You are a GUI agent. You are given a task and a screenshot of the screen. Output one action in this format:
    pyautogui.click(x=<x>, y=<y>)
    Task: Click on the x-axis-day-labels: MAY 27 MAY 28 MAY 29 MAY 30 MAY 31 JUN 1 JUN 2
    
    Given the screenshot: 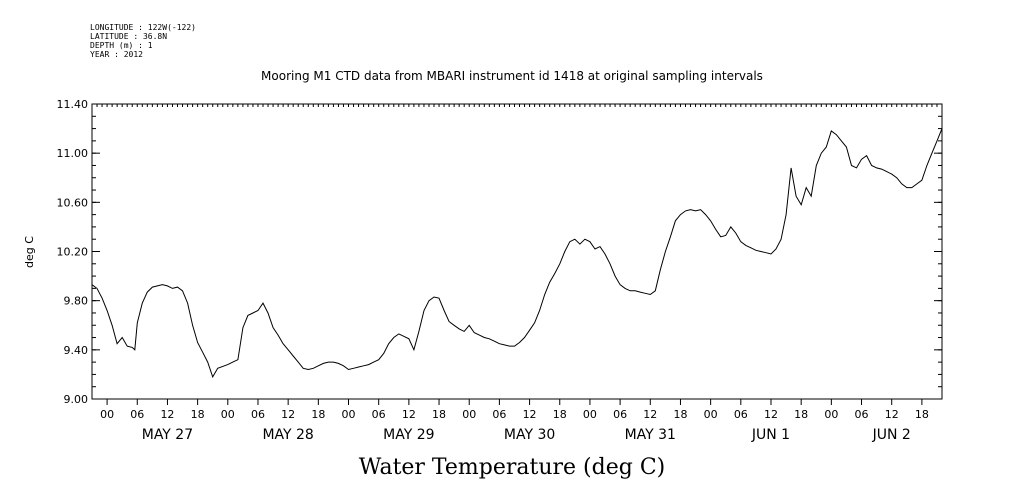 What is the action you would take?
    pyautogui.click(x=526, y=435)
    